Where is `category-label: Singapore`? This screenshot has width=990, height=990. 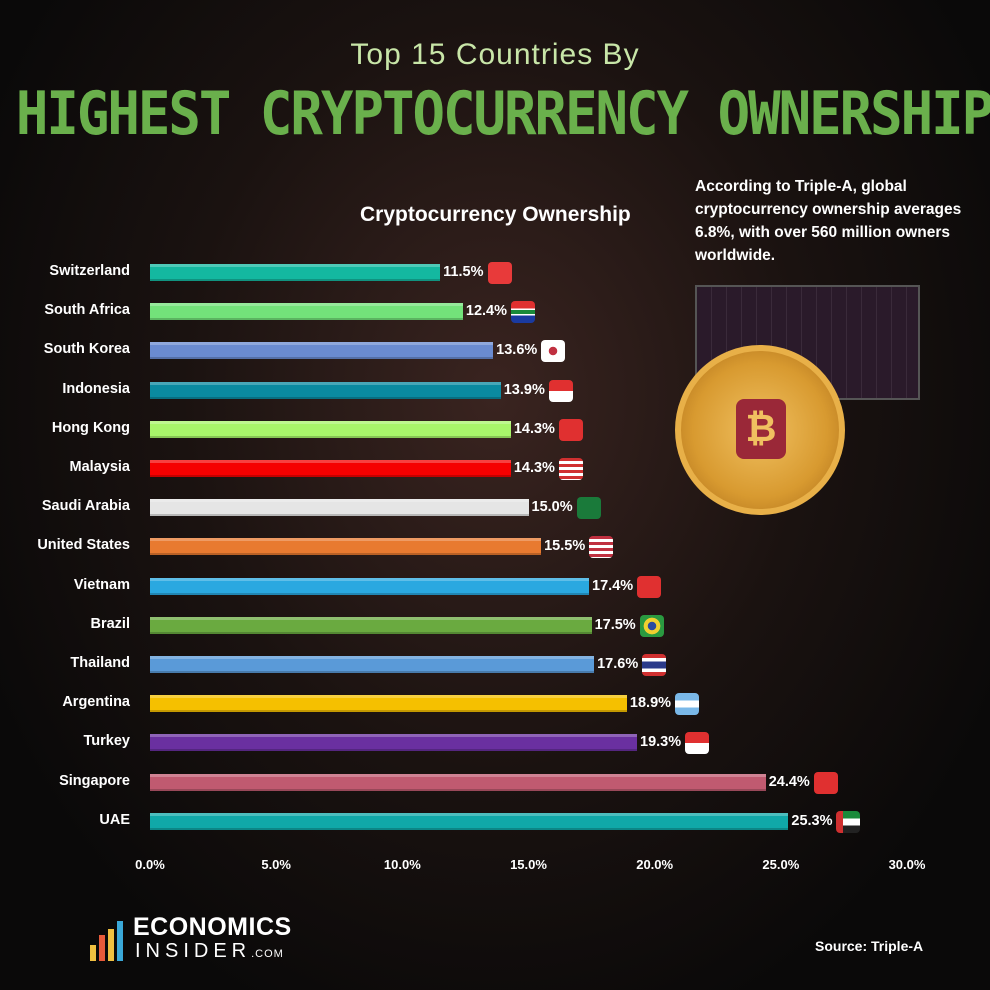 category-label: Singapore is located at coordinates (94, 780).